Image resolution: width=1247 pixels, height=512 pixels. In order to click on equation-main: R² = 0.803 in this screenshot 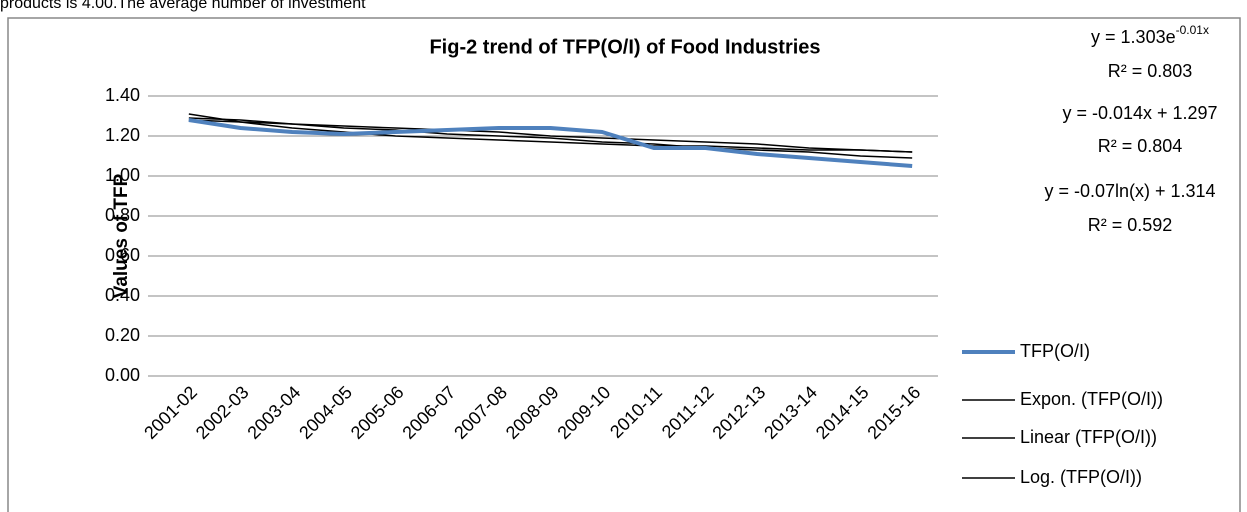, I will do `click(1150, 71)`.